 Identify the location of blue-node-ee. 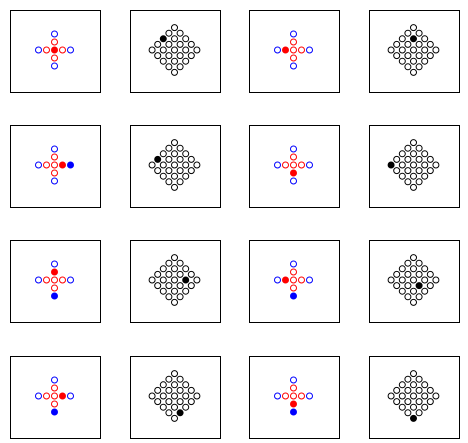
(71, 165).